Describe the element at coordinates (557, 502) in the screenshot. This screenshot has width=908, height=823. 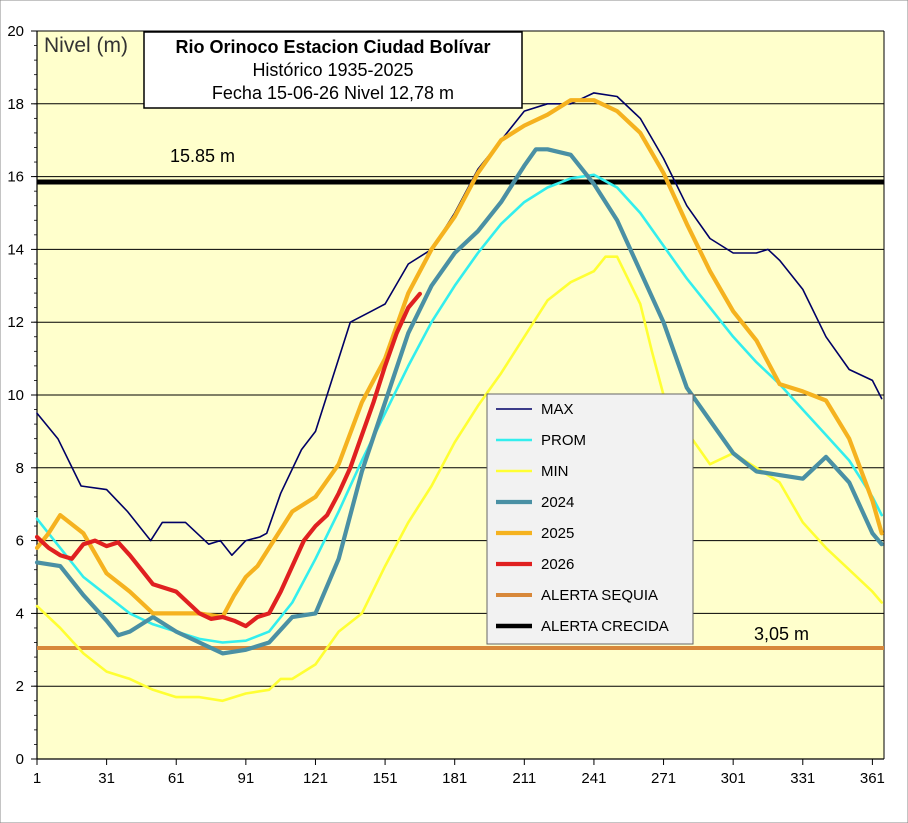
I see `legend-label-2024: 2024` at that location.